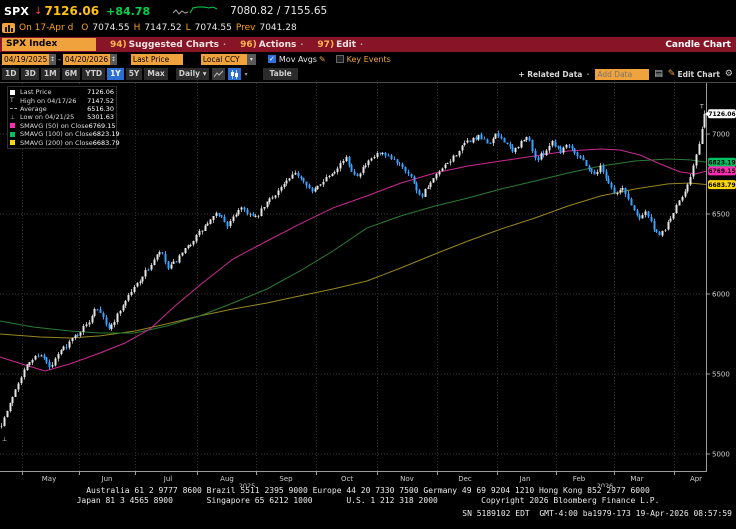 This screenshot has height=529, width=736. What do you see at coordinates (407, 479) in the screenshot?
I see `x-axis-month-label: Nov` at bounding box center [407, 479].